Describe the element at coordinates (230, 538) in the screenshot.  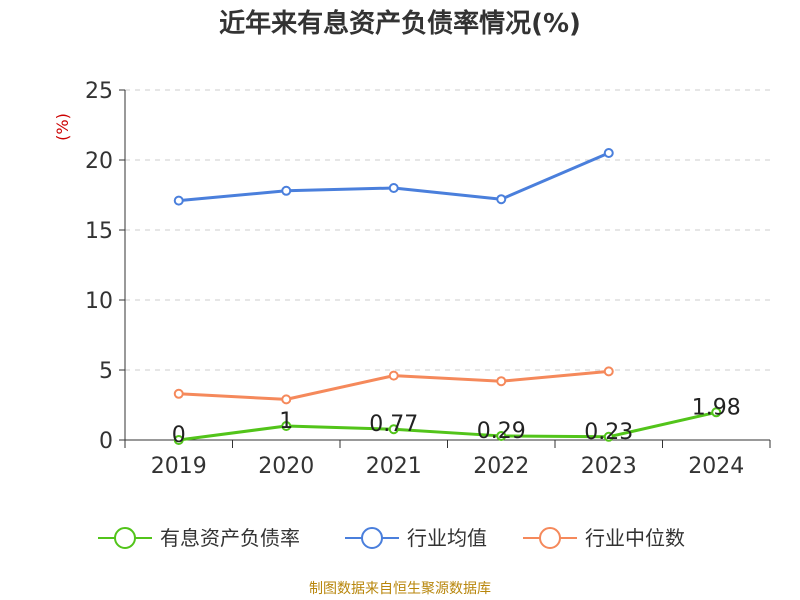
I see `legend-label: 有息资产负债率` at that location.